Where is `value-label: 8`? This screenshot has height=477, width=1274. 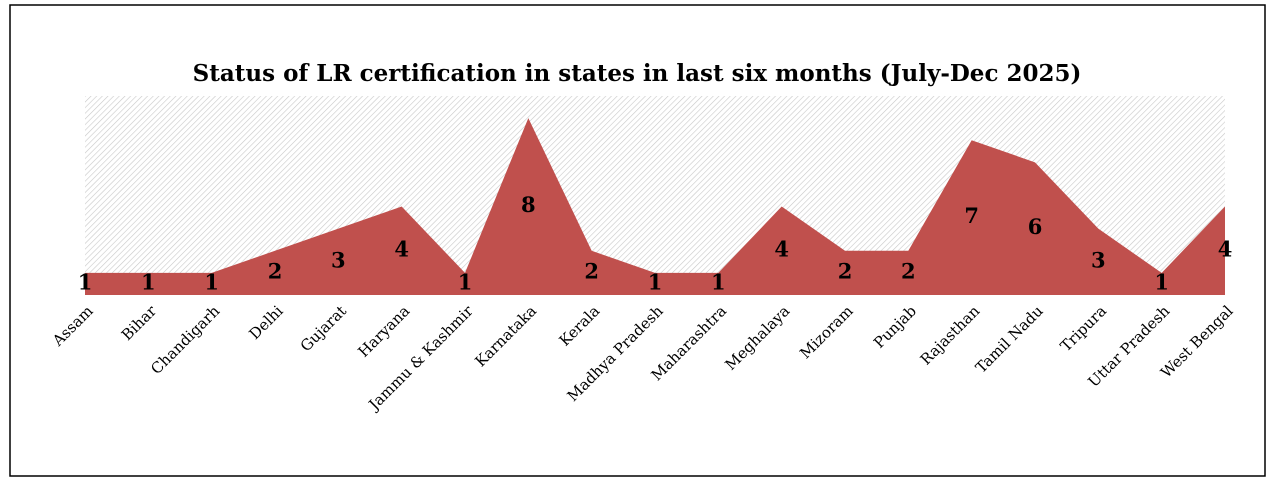
value-label: 8 is located at coordinates (528, 204).